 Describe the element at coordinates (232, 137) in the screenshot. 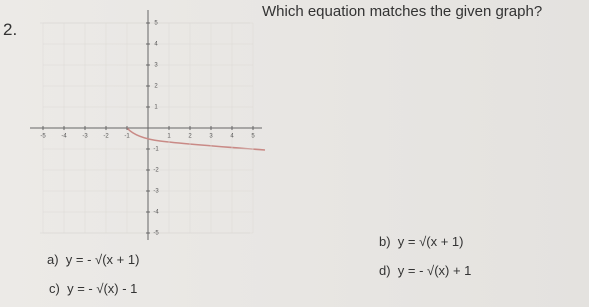

I see `x-tick-label: 4` at that location.